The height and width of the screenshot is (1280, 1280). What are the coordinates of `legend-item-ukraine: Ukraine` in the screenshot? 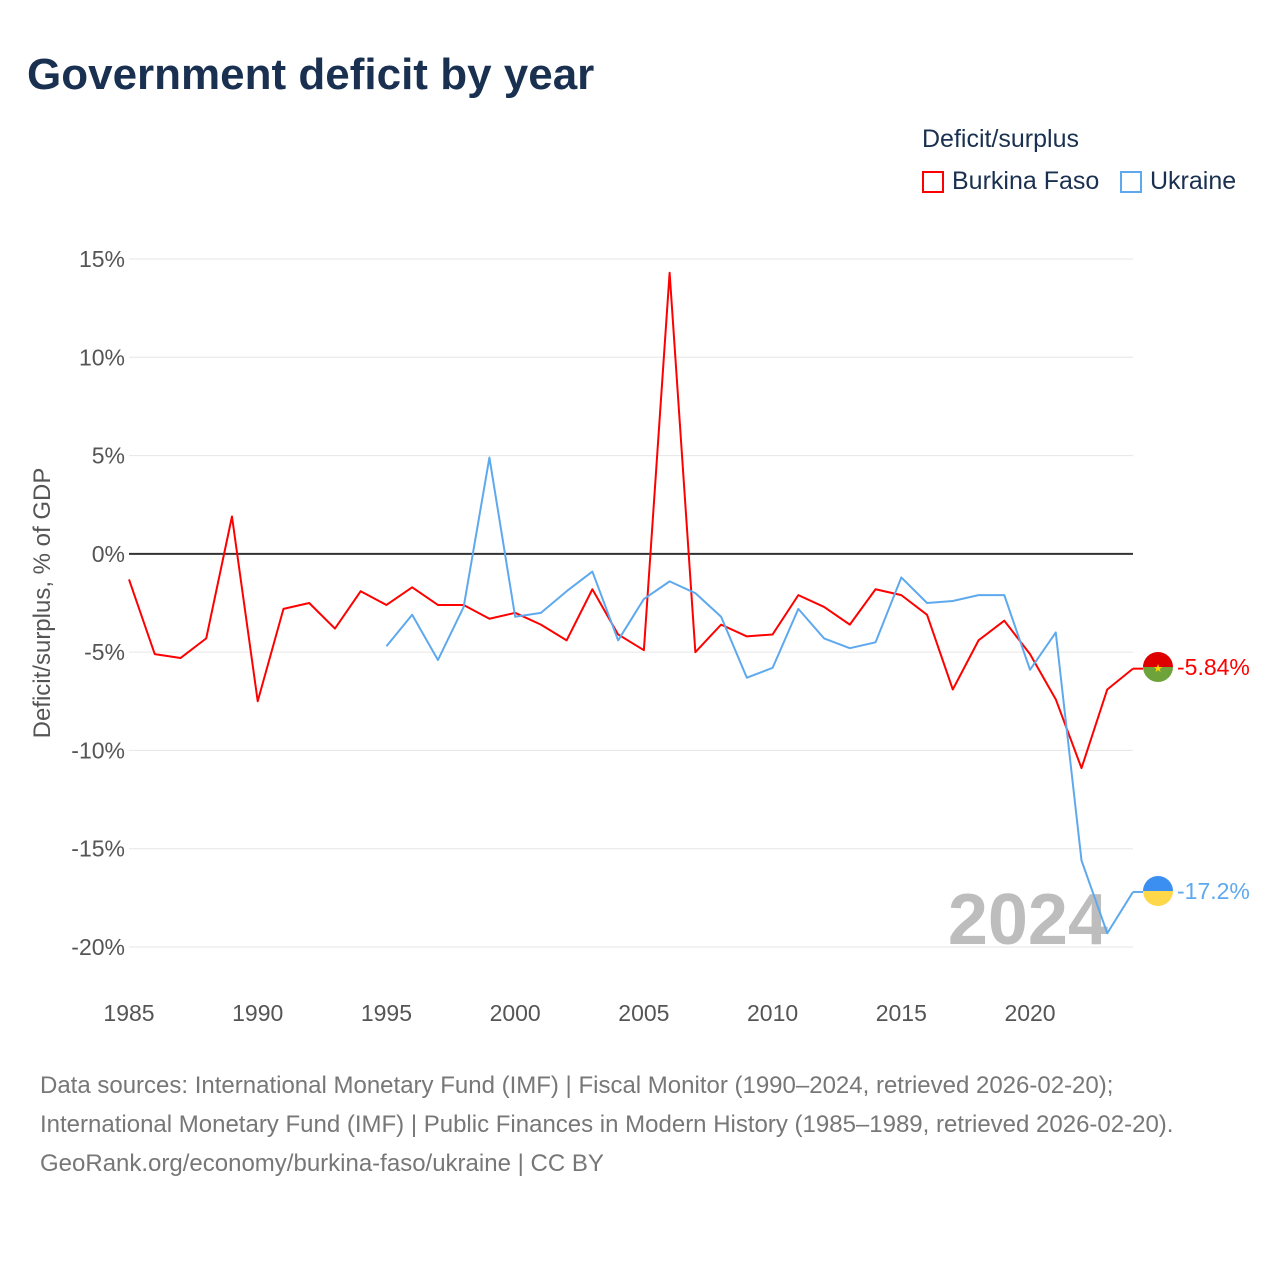 It's located at (1178, 181).